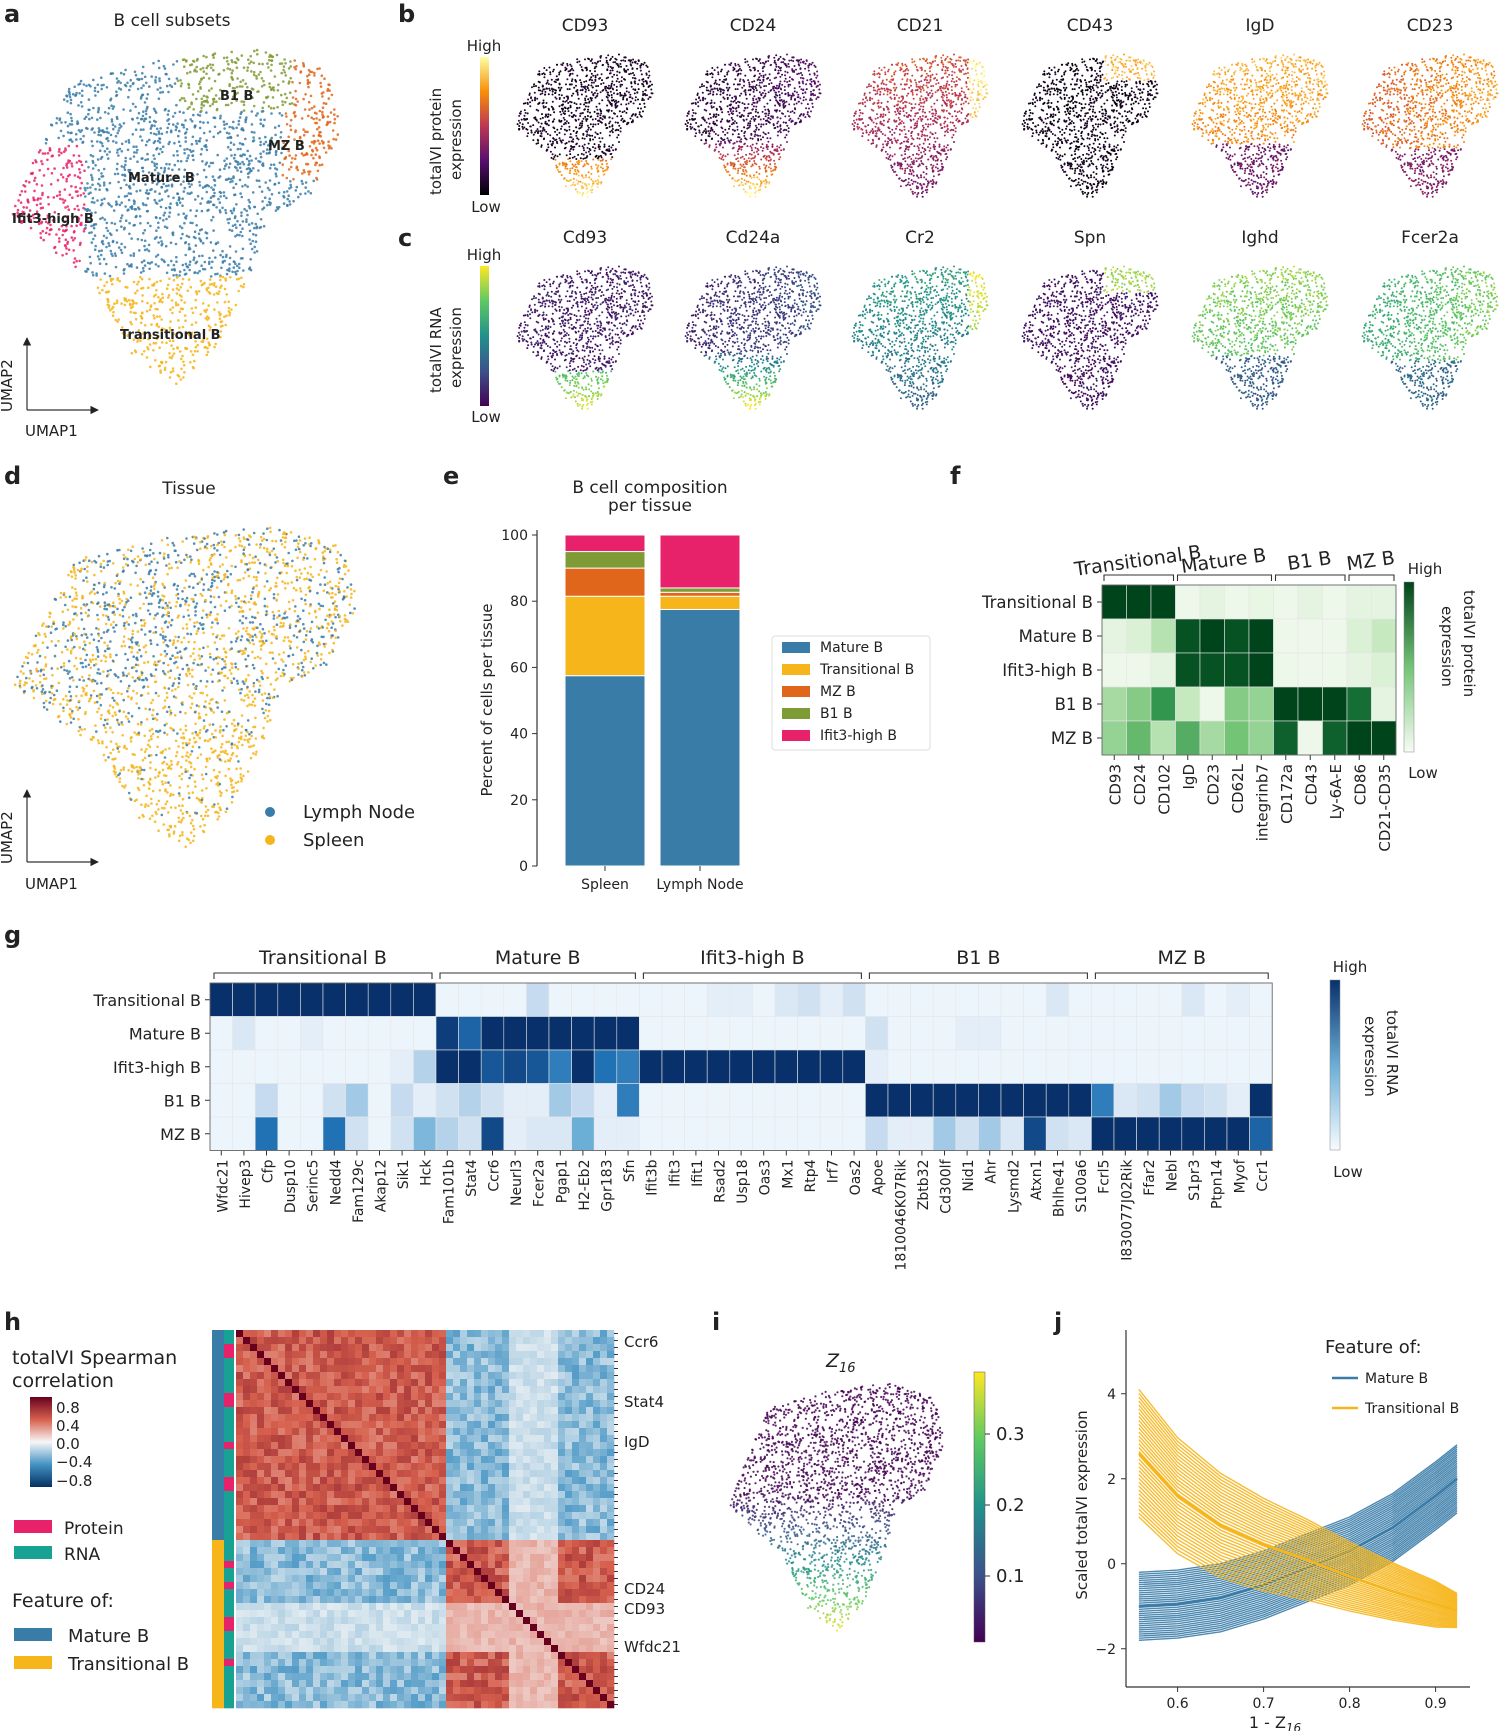  I want to click on panel-label-i: i, so click(716, 1322).